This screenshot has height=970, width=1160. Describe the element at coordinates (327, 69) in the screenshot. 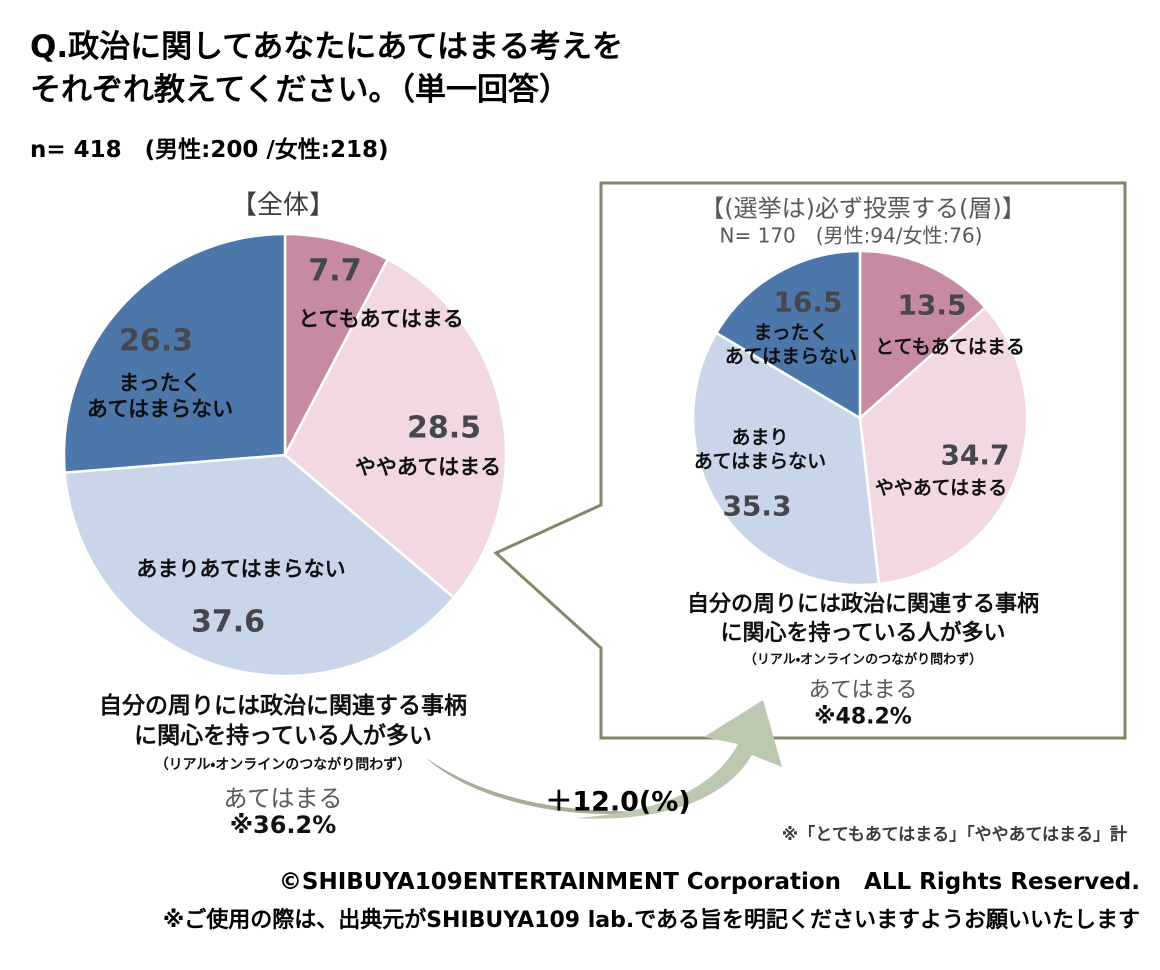

I see `page-title: Q.政治に関してあなたにあてはまる考えを それぞれ教えてください。（単一回答）` at that location.